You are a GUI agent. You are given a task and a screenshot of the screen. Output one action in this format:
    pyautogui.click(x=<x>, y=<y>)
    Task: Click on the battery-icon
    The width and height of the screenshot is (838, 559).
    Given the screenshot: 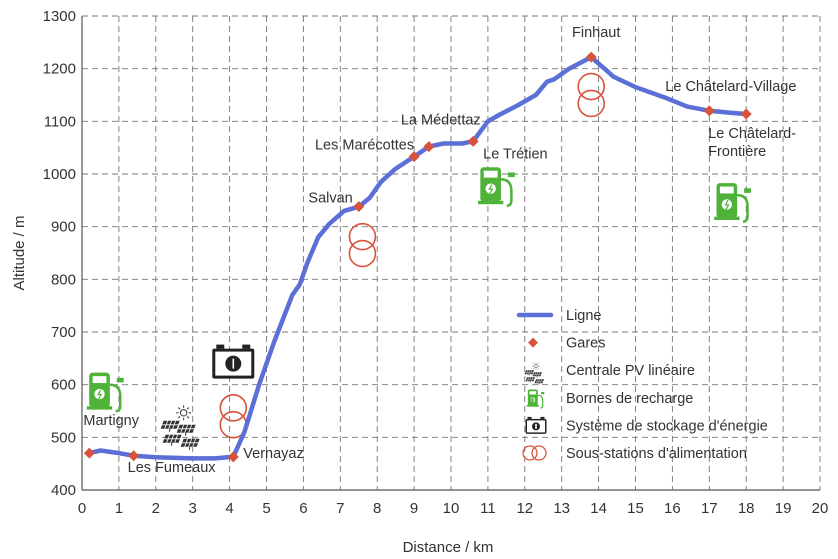 What is the action you would take?
    pyautogui.click(x=536, y=425)
    